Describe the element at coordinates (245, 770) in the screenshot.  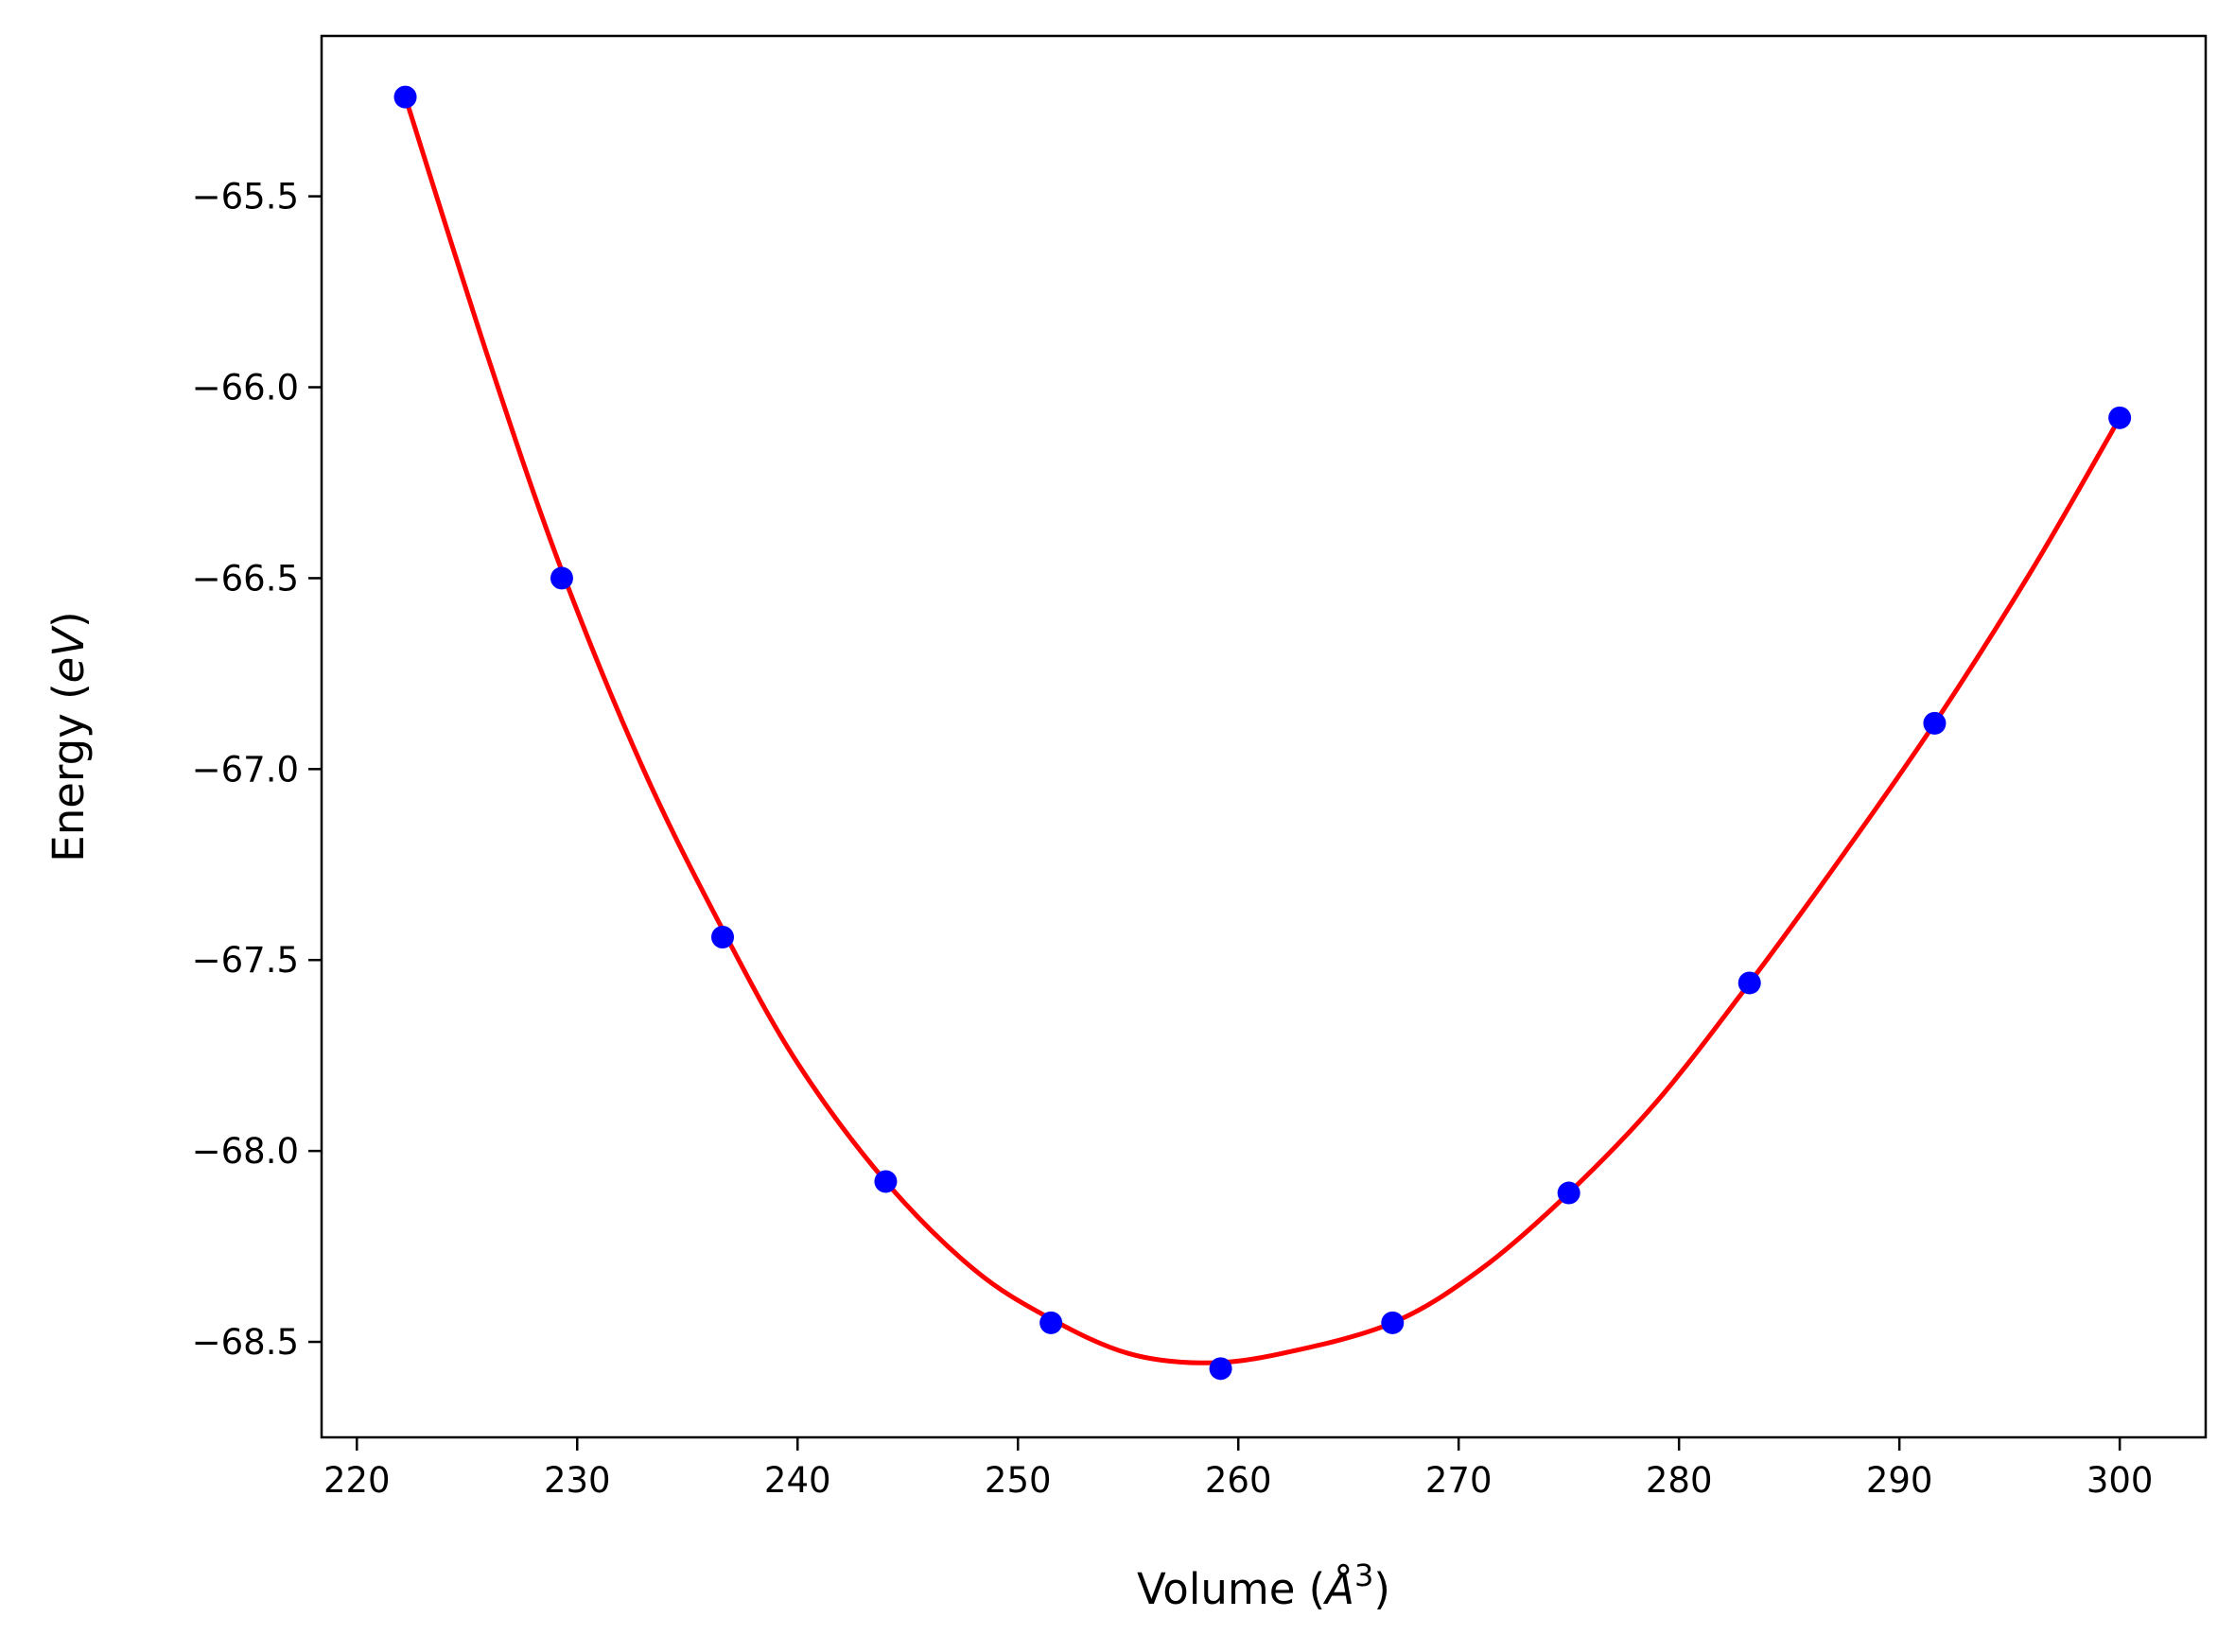
I see `y-tick-label: −67.0` at that location.